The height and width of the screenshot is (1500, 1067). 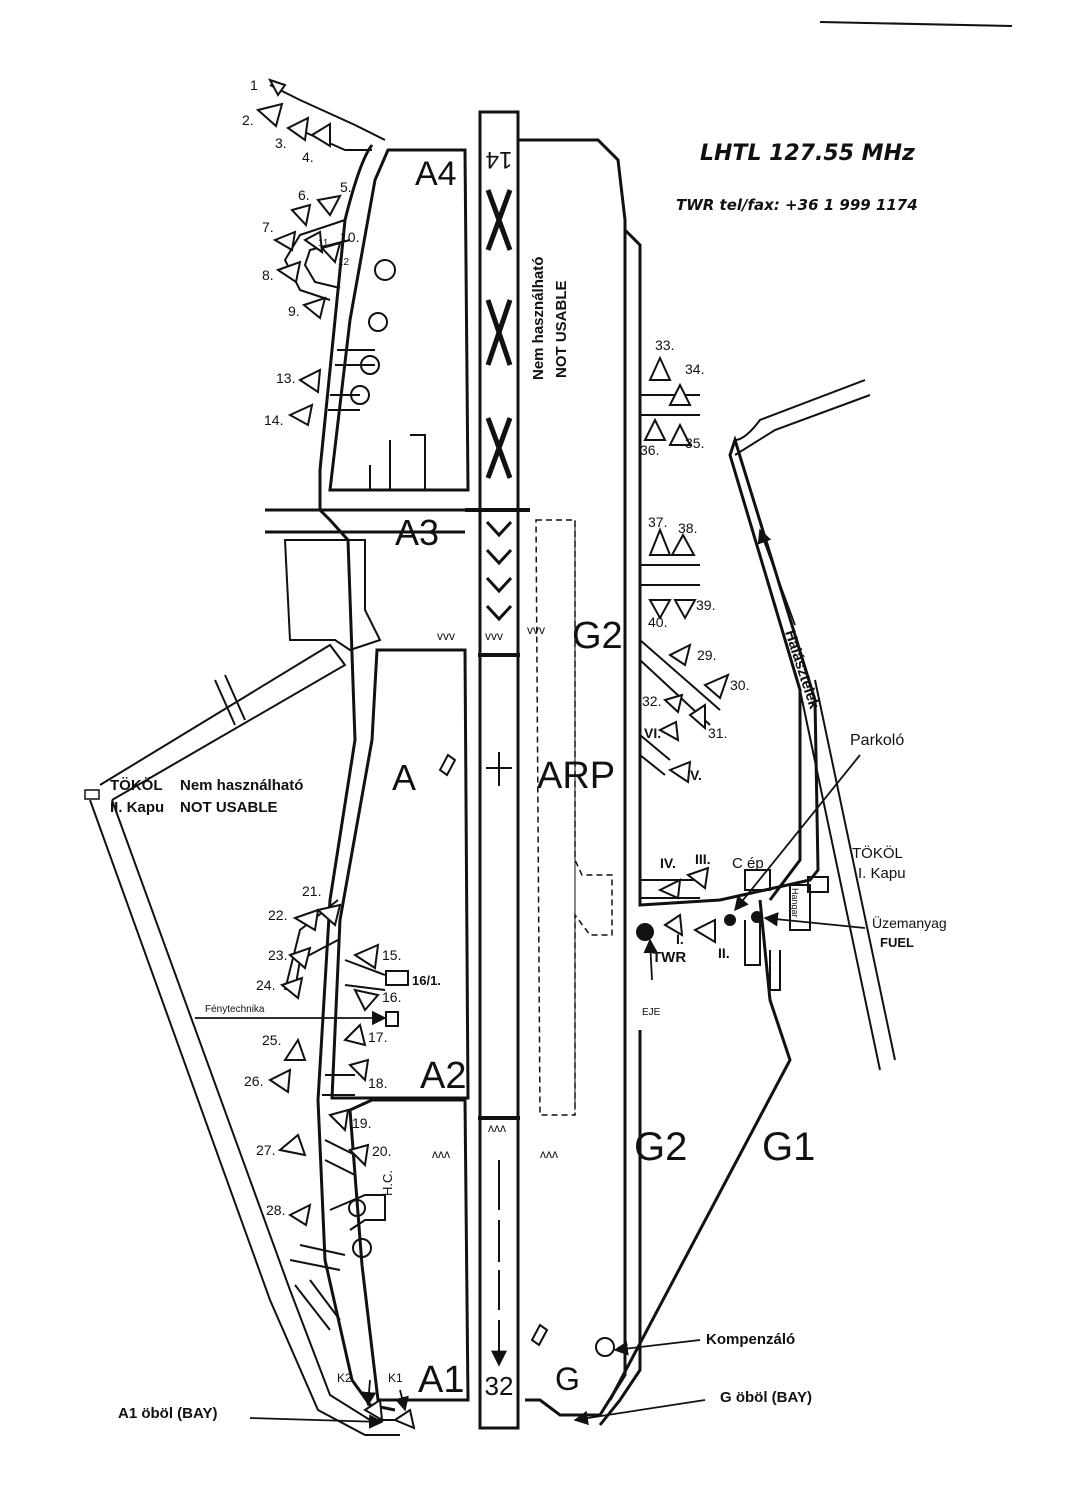 What do you see at coordinates (639, 1412) in the screenshot?
I see `g-bay-arrow` at bounding box center [639, 1412].